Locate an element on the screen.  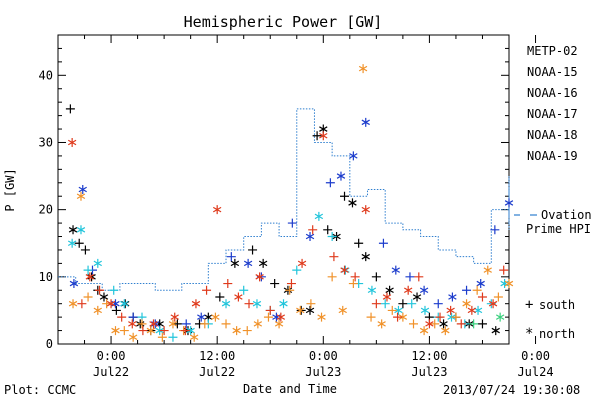
marker-legend-symbol: * is located at coordinates (529, 334).